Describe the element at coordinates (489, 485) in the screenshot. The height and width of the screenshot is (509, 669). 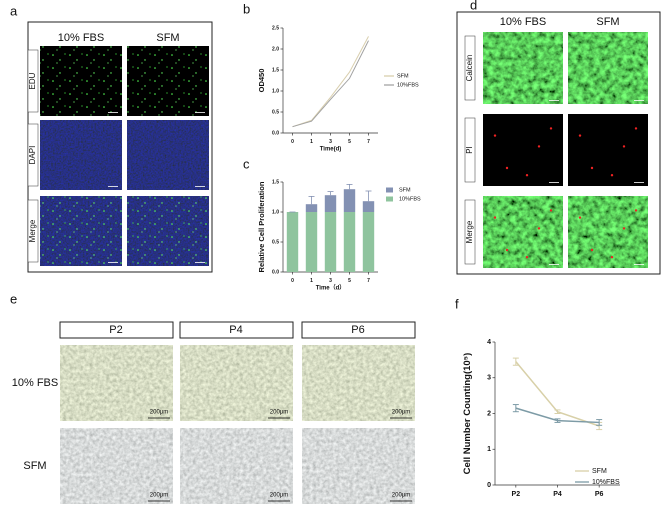
I see `y-tick-label: 0` at that location.